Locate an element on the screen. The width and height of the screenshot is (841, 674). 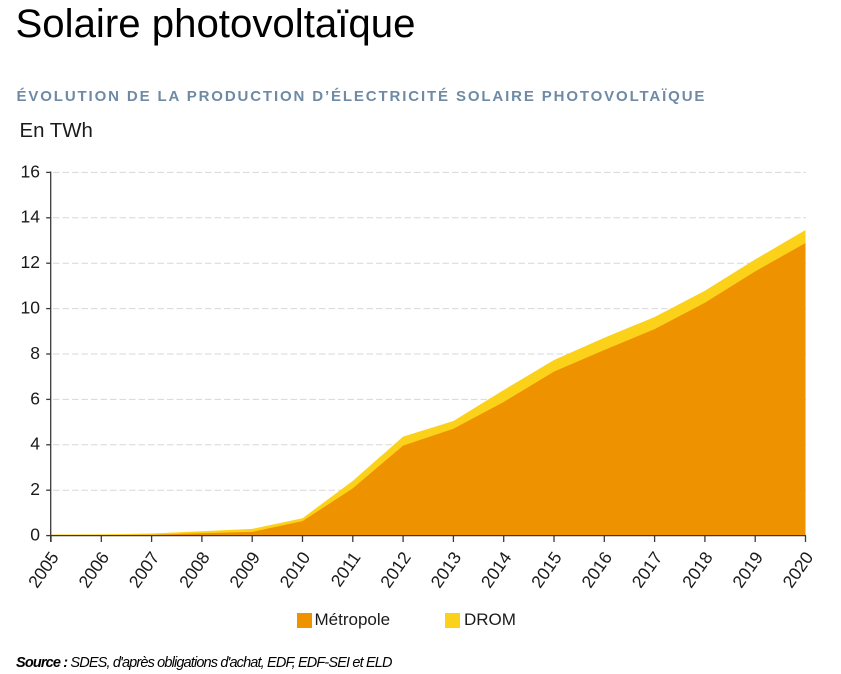
svg-text: 4 is located at coordinates (35, 444).